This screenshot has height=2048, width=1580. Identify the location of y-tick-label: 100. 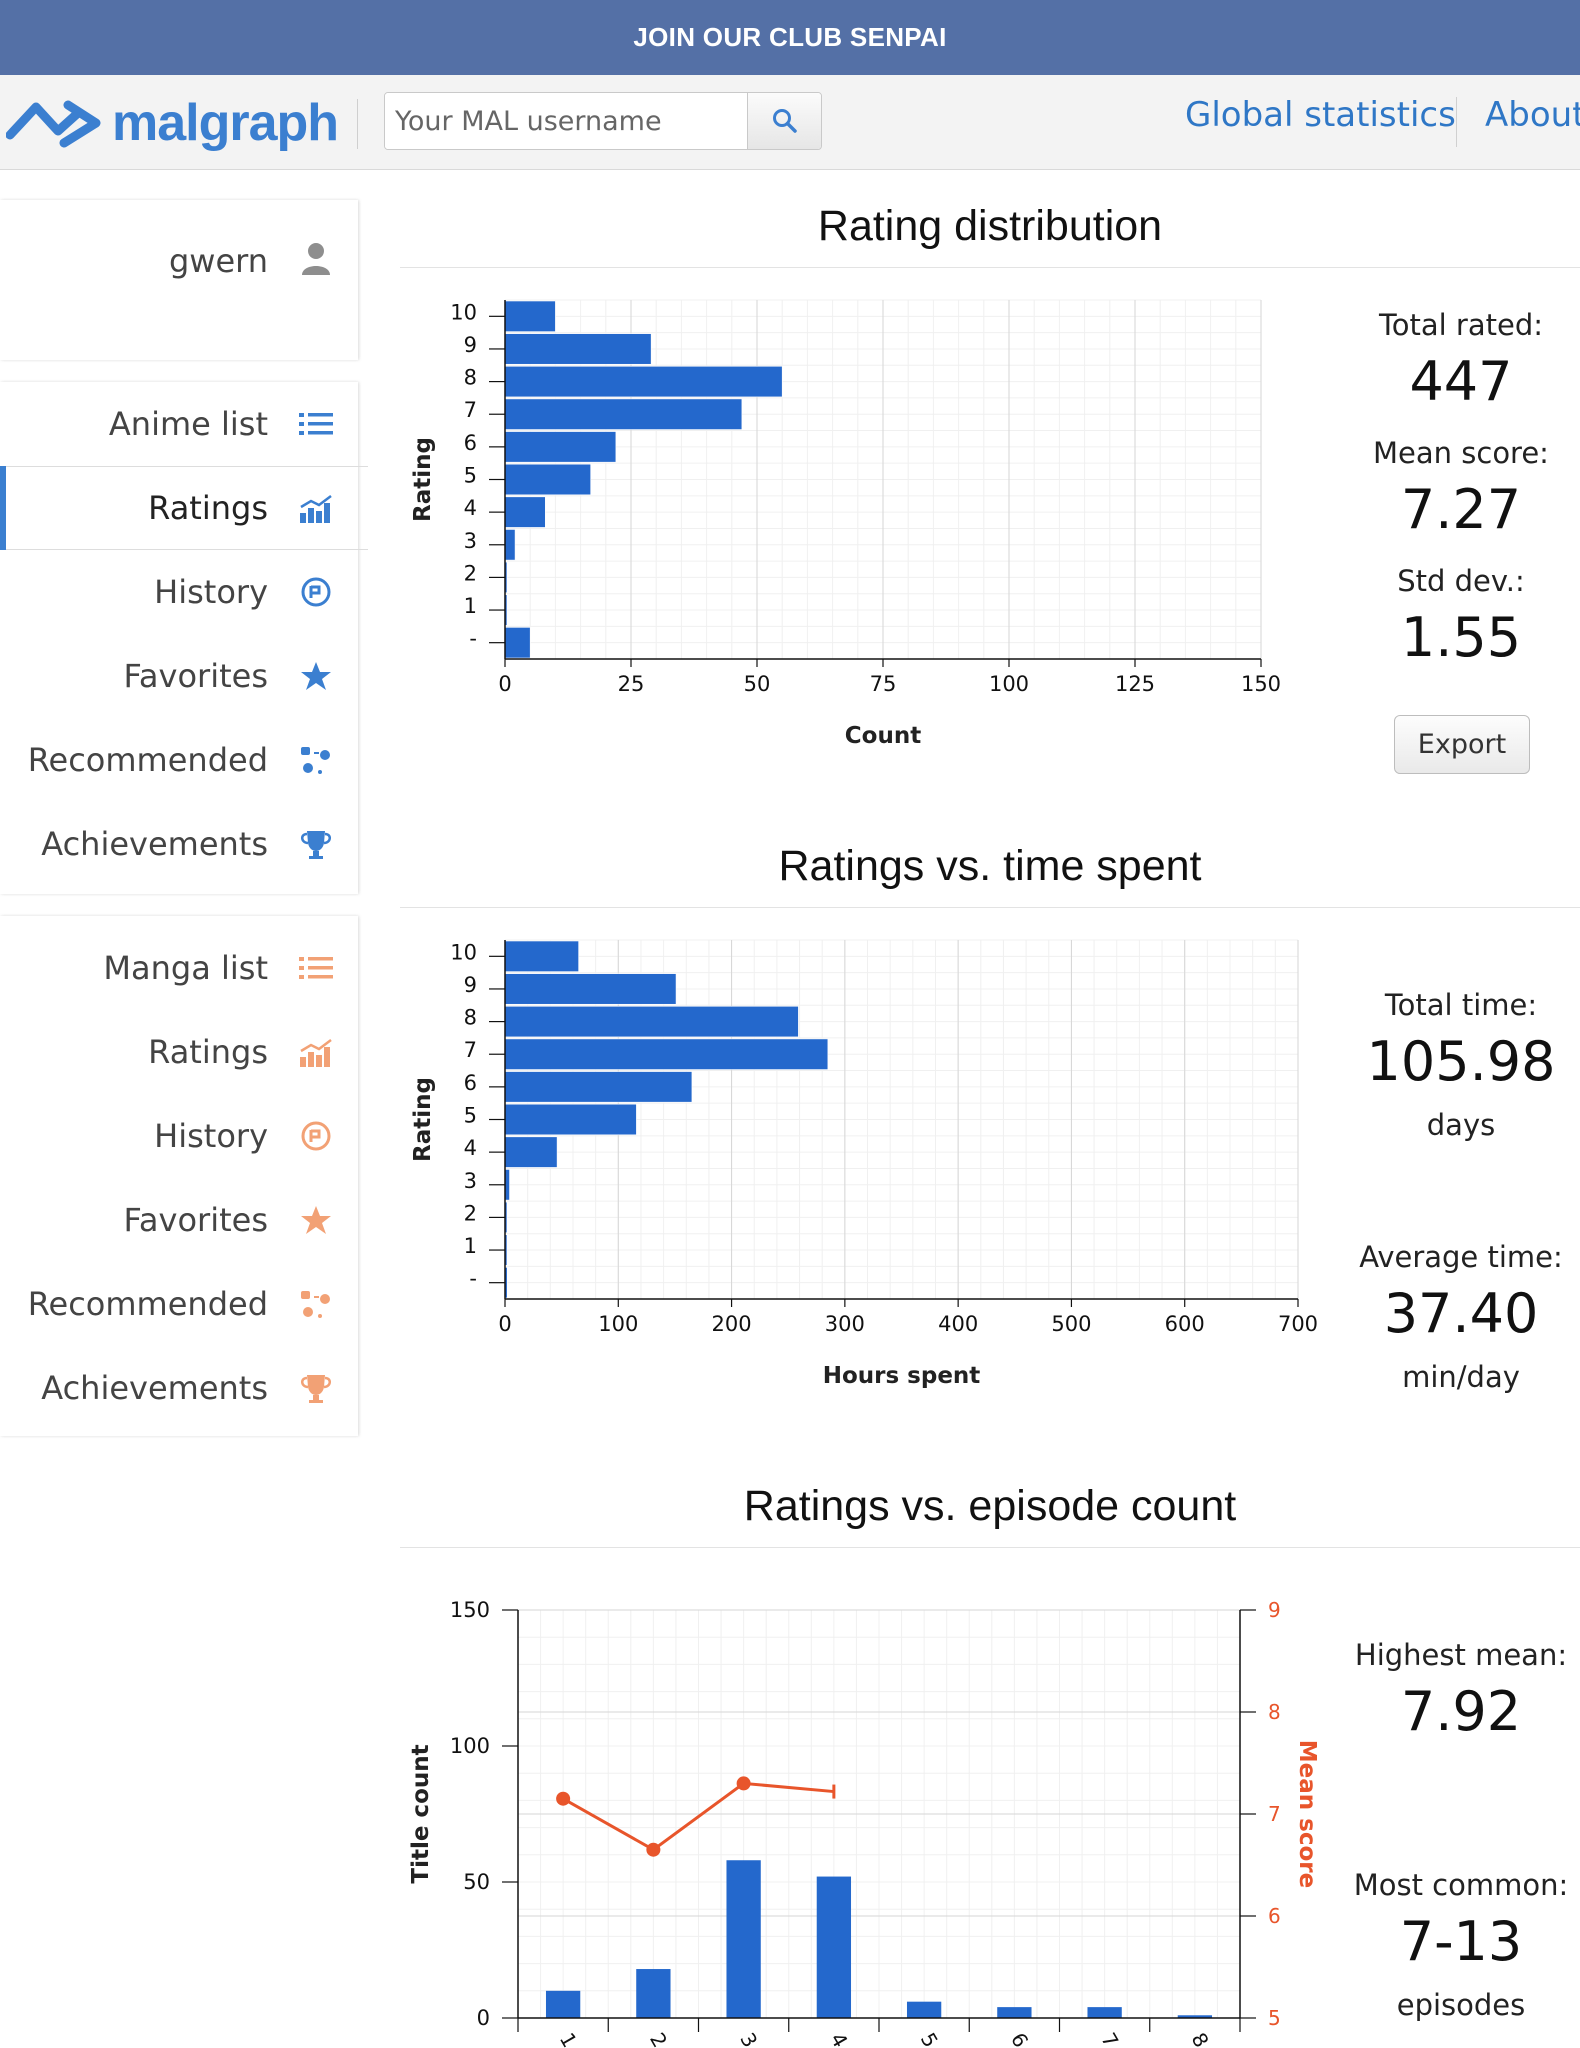
(470, 1746).